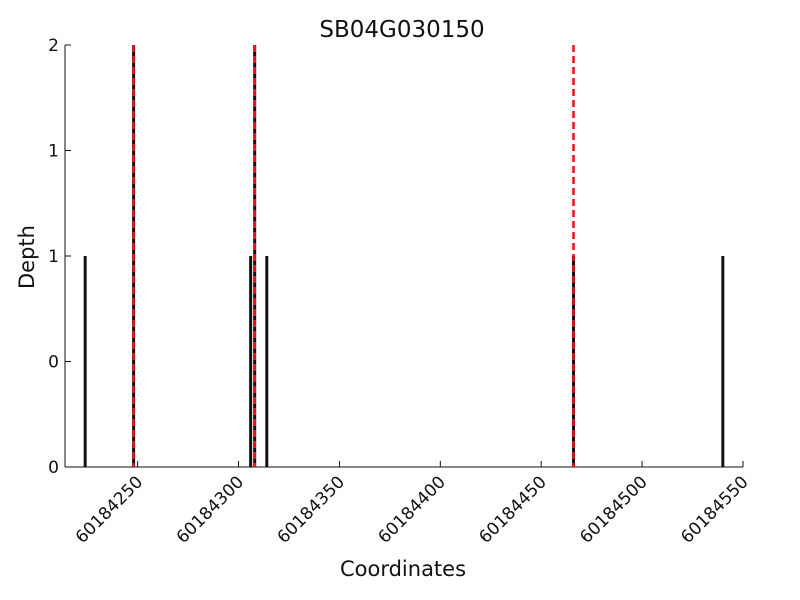  I want to click on chart-title: SB04G030150, so click(401, 30).